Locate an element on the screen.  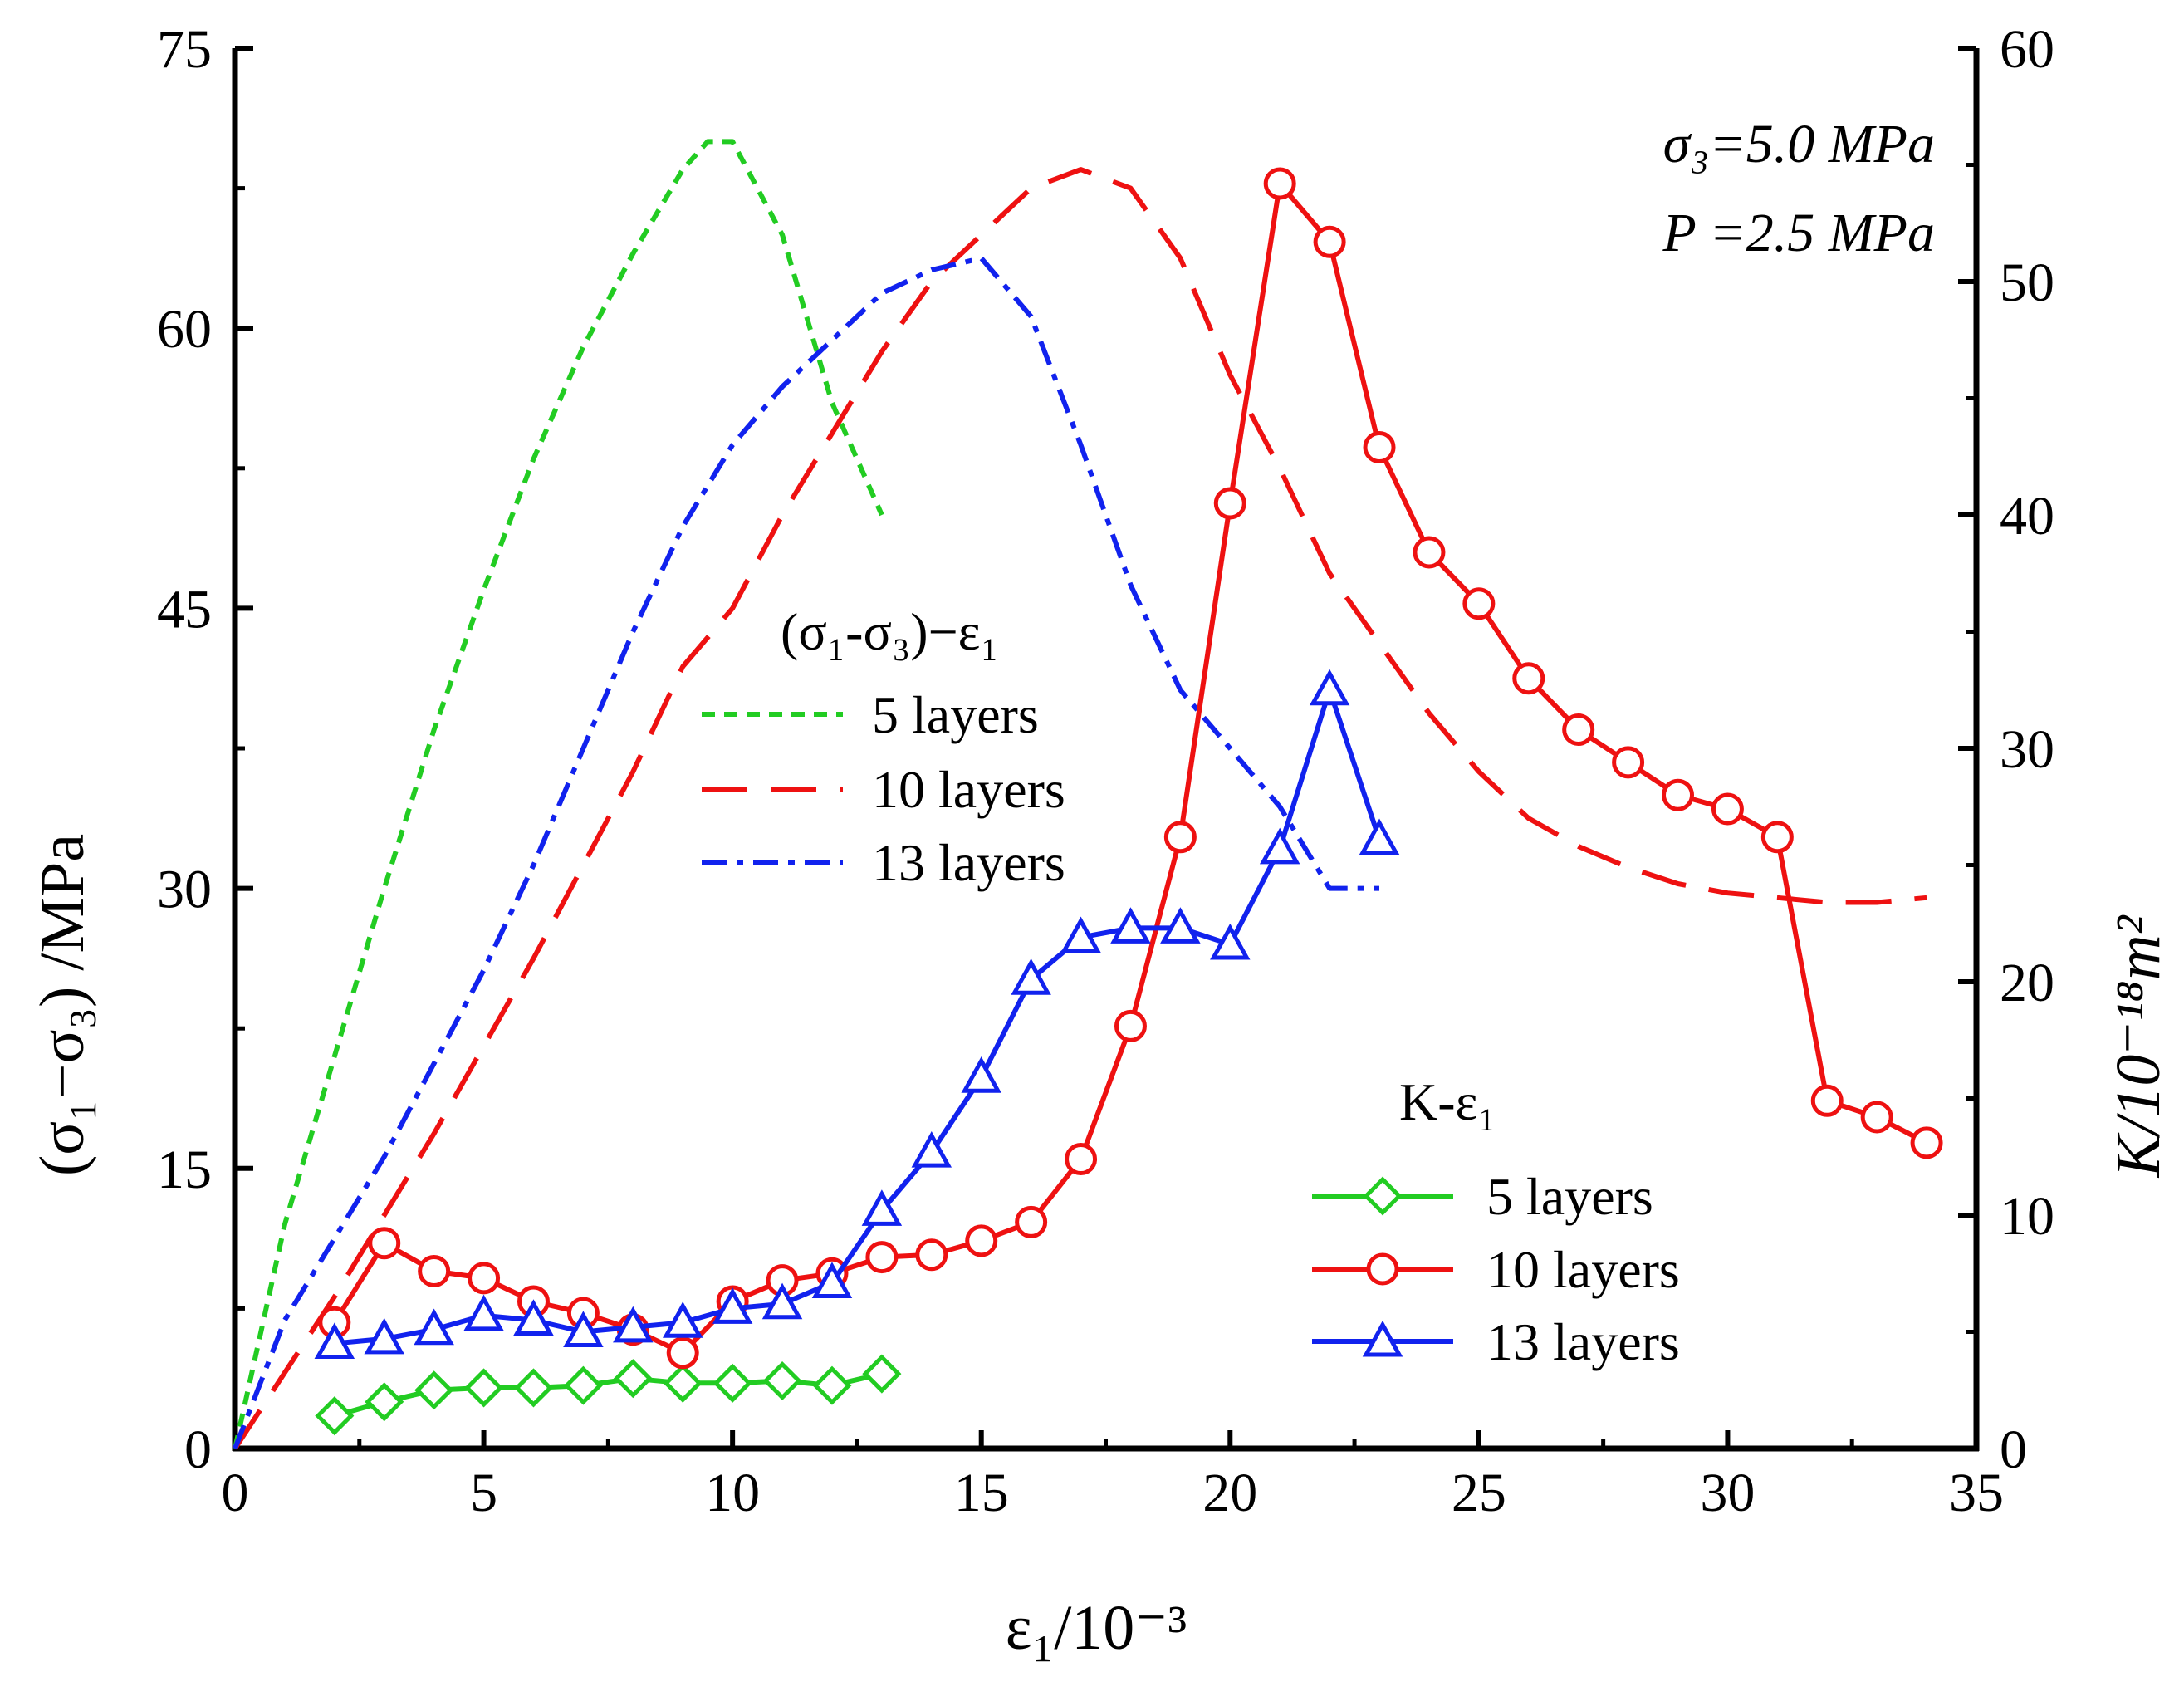
y-left-axis-title: (σ₁−σ₃) /MPa is located at coordinates (62, 1005).